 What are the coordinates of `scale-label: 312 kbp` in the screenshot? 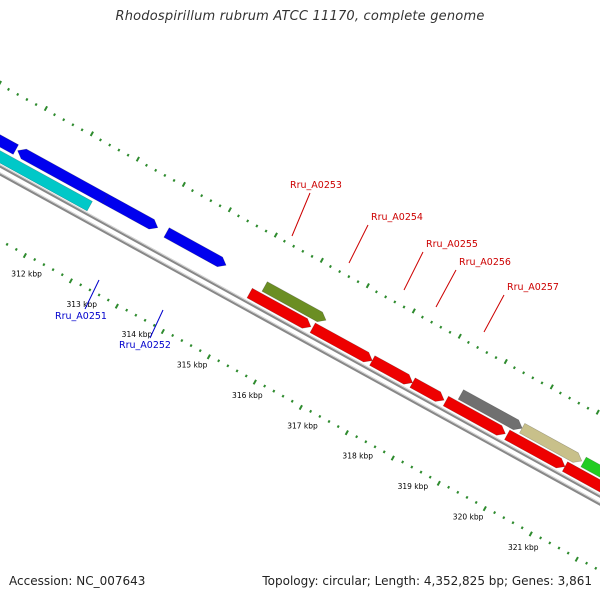 It's located at (26, 274).